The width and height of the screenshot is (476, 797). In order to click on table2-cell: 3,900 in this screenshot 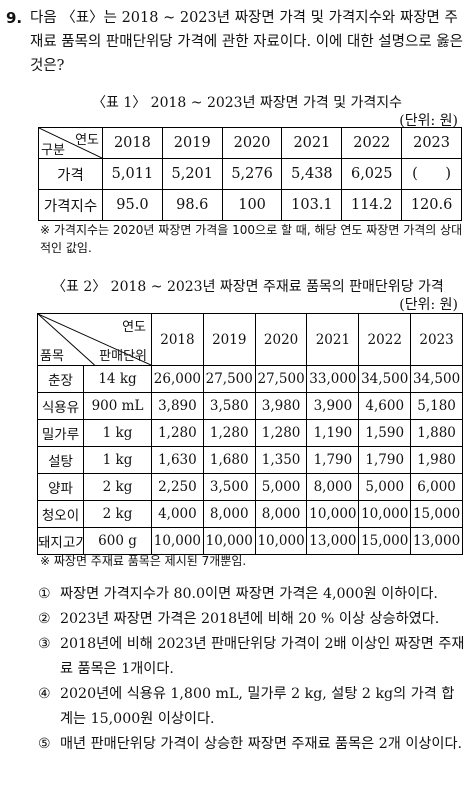, I will do `click(333, 406)`.